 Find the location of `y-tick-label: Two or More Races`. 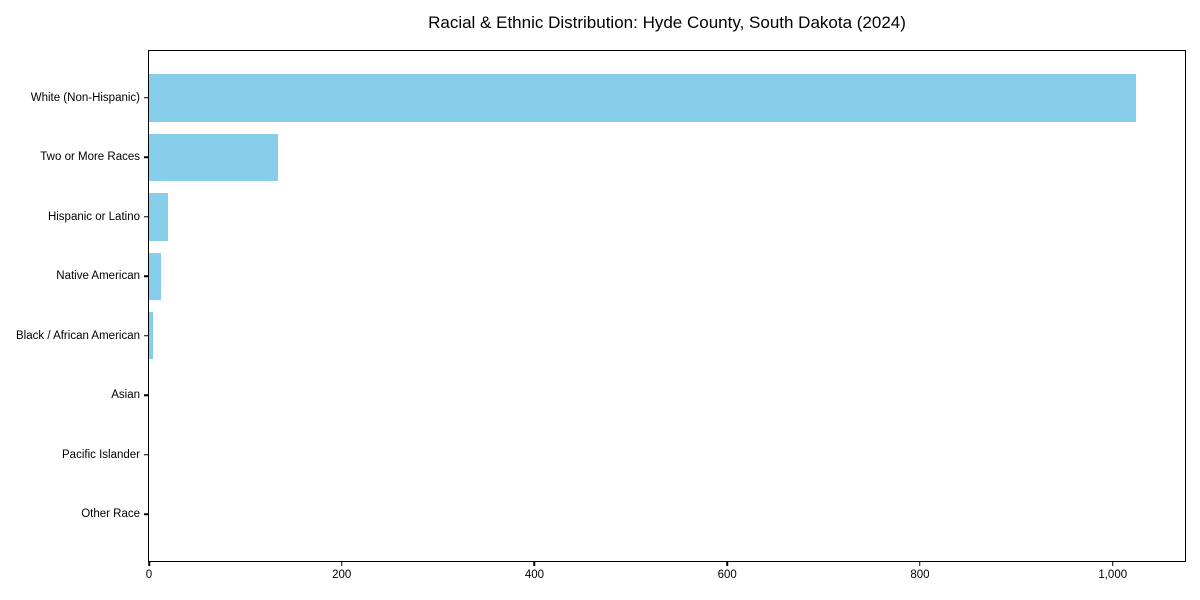

y-tick-label: Two or More Races is located at coordinates (90, 157).